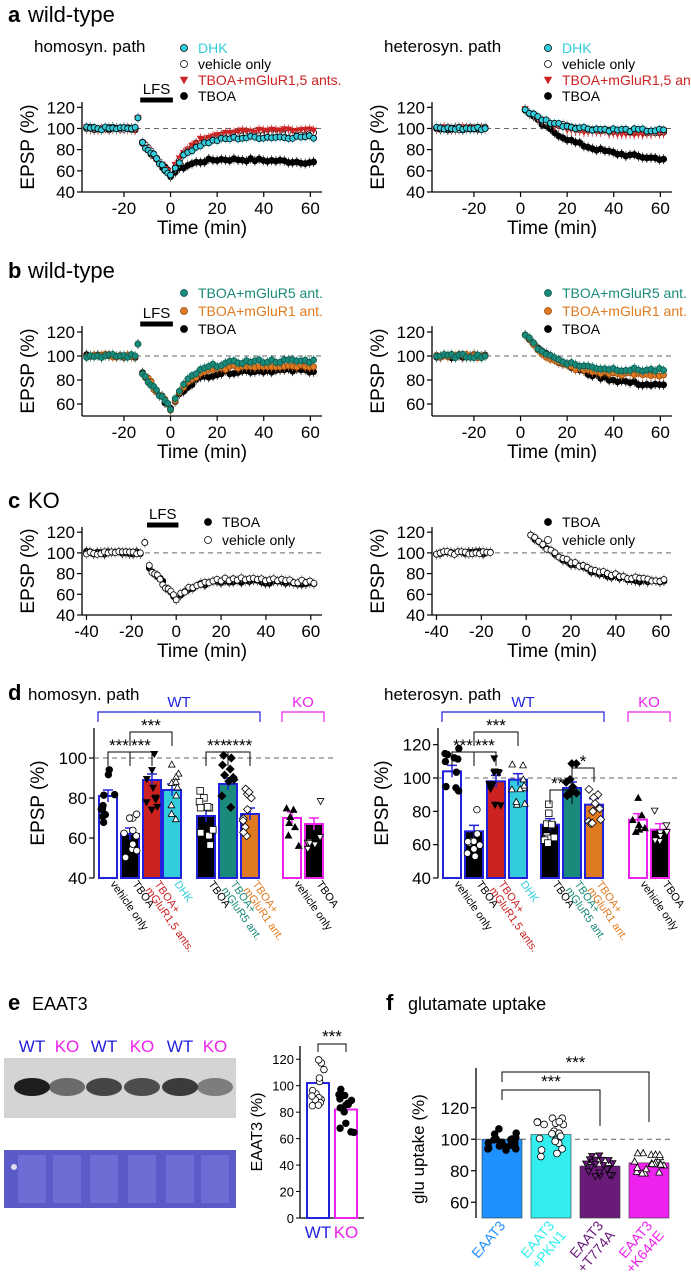  What do you see at coordinates (38, 802) in the screenshot?
I see `d-left-ylabel: EPSP (%)` at bounding box center [38, 802].